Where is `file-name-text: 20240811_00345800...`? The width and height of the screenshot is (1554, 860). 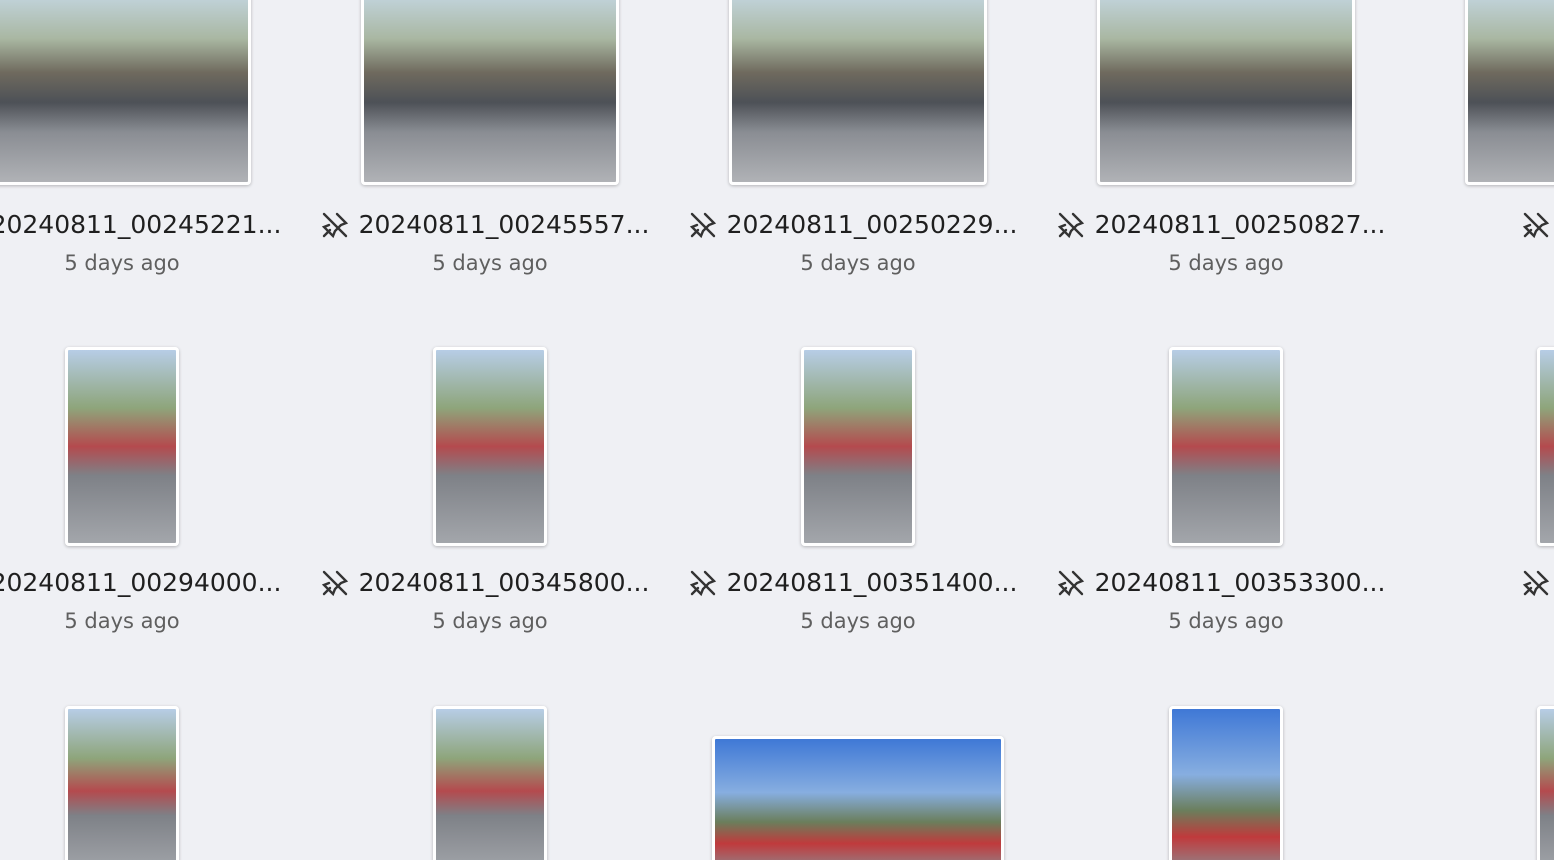 file-name-text: 20240811_00345800... is located at coordinates (504, 582).